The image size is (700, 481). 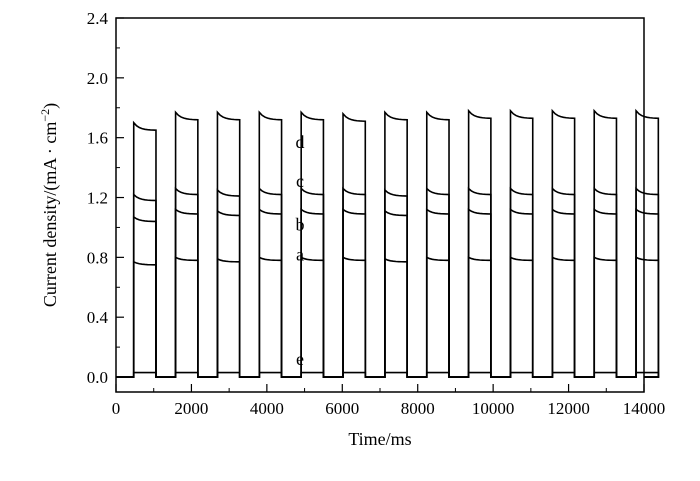 I want to click on curve-label-c: c, so click(x=300, y=181).